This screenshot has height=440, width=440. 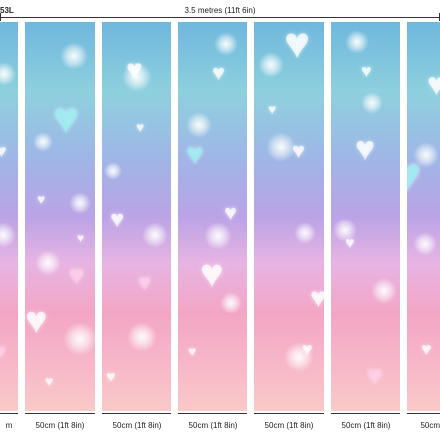 What do you see at coordinates (9, 425) in the screenshot?
I see `panel-width-label-1: m` at bounding box center [9, 425].